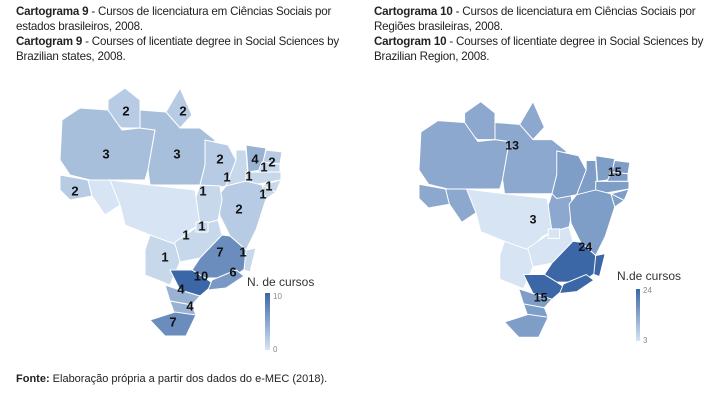  What do you see at coordinates (201, 275) in the screenshot?
I see `state-label-sp: 10` at bounding box center [201, 275].